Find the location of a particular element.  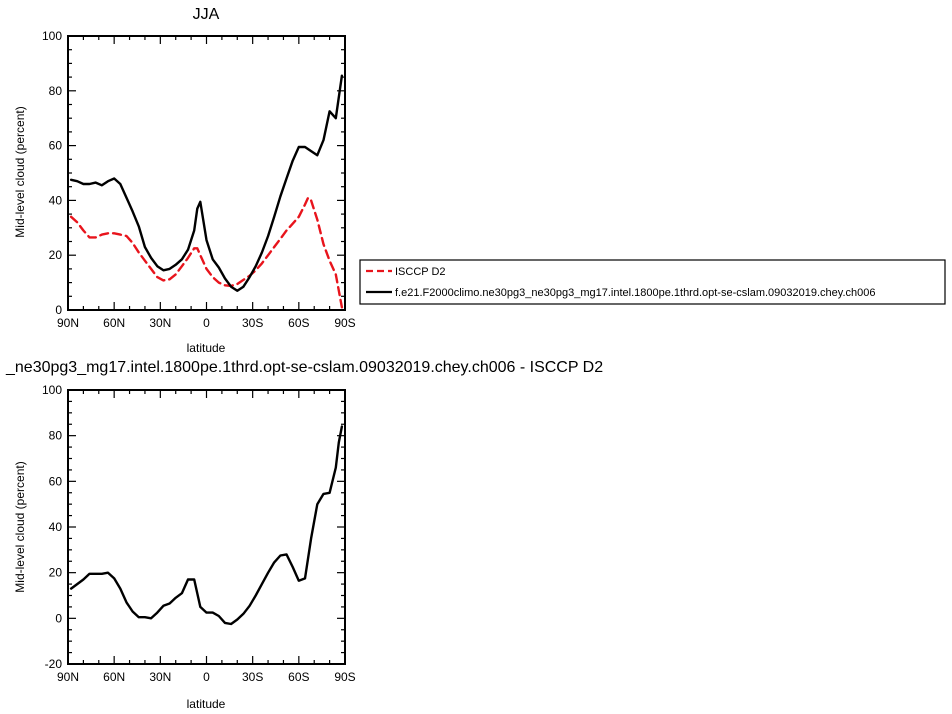

top-x-tick-label: 60S is located at coordinates (298, 323).